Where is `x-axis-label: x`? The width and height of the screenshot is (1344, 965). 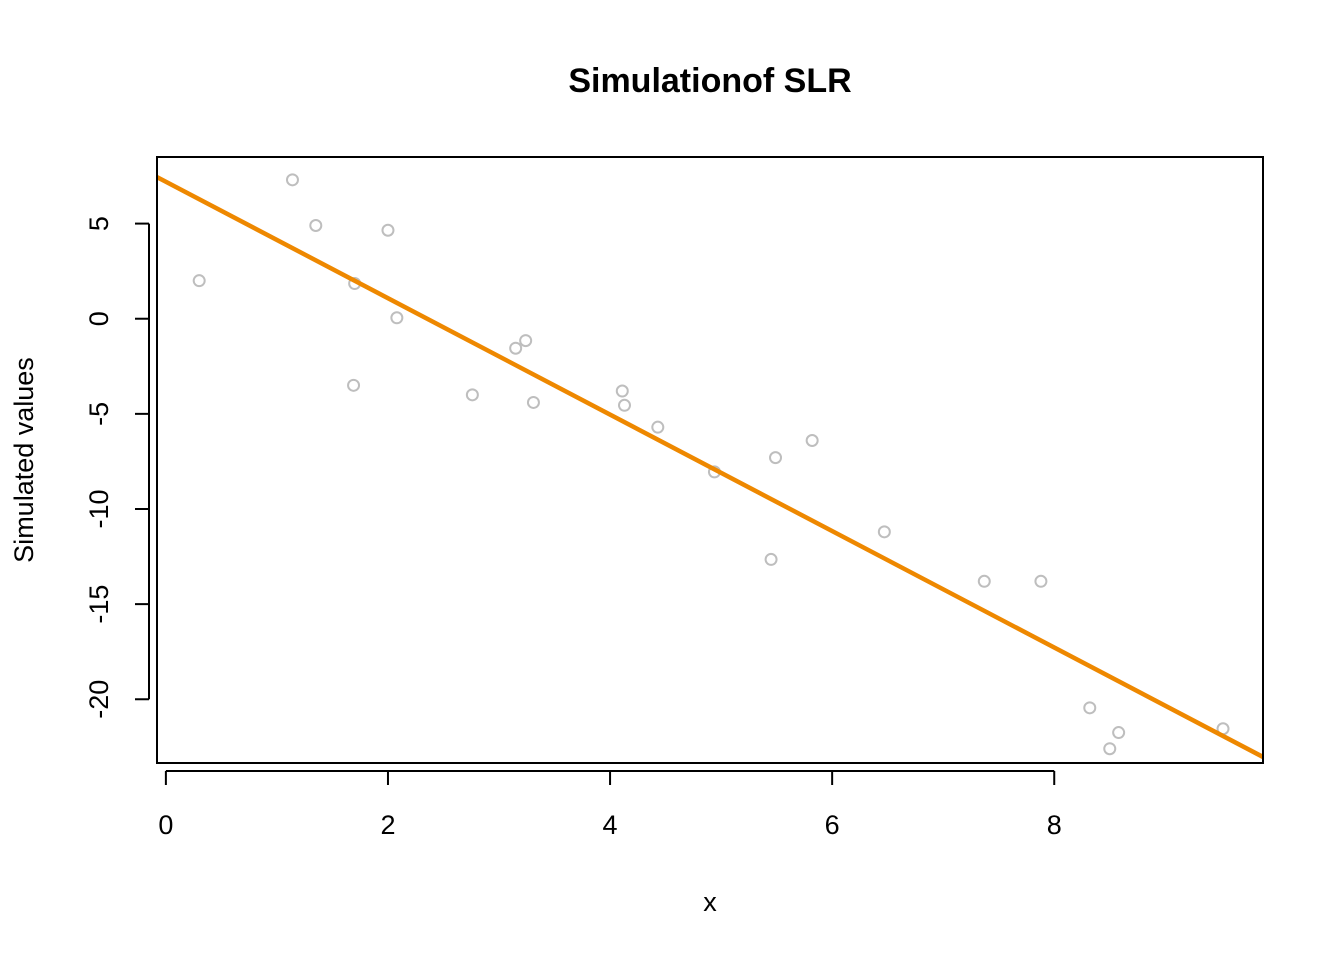 x-axis-label: x is located at coordinates (710, 902).